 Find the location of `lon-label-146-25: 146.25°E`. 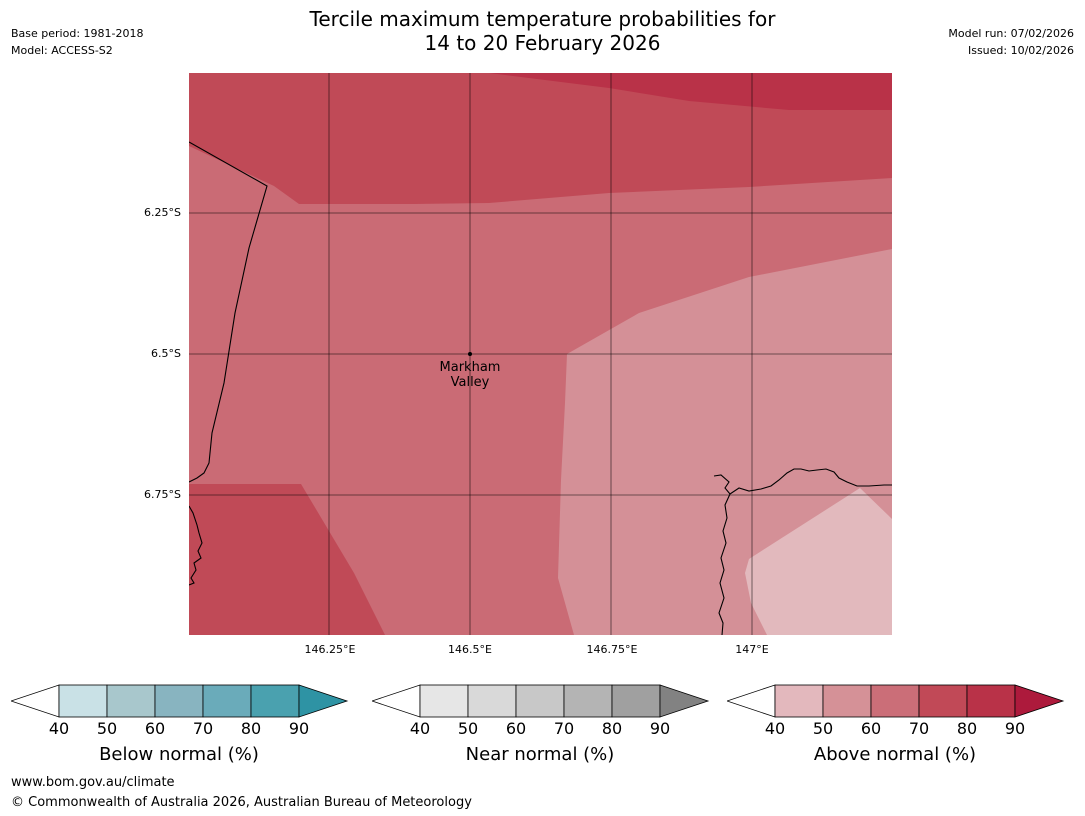

lon-label-146-25: 146.25°E is located at coordinates (330, 649).